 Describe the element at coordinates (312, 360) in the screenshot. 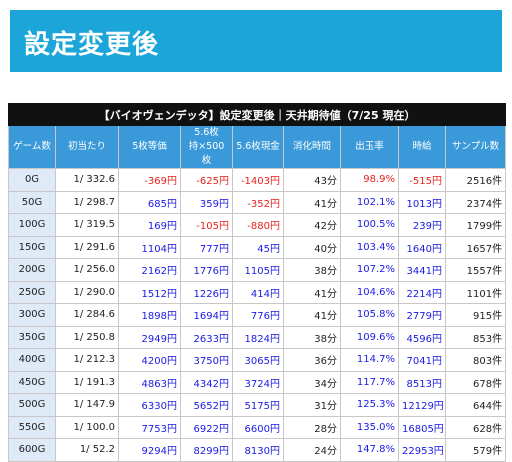

I see `table-cell: 36分` at that location.